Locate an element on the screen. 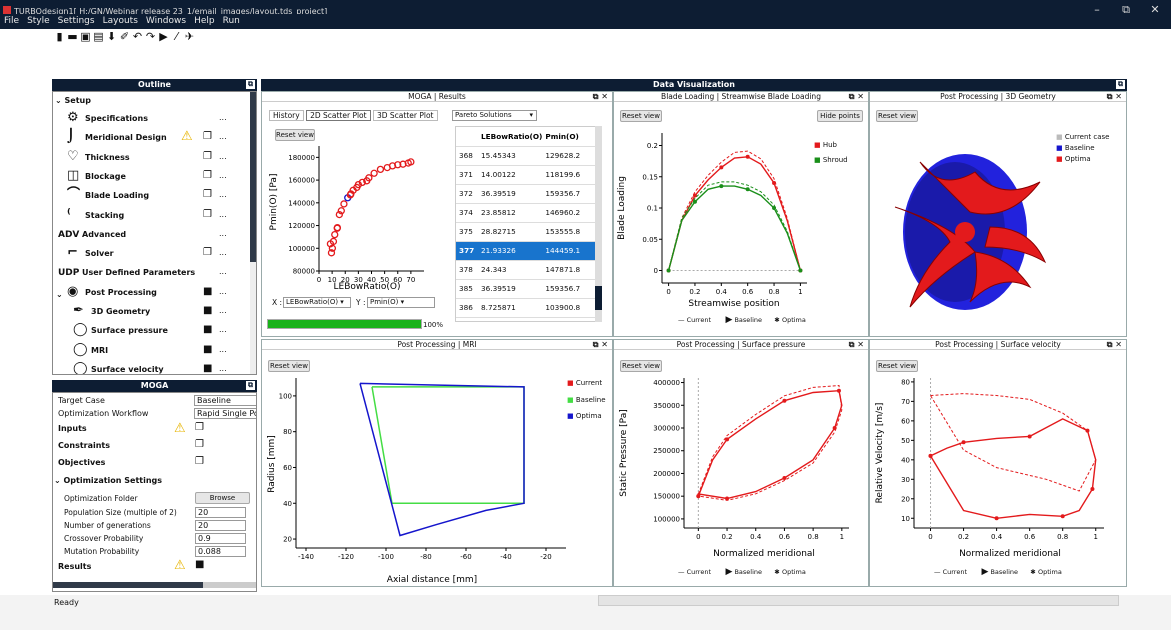 The height and width of the screenshot is (630, 1171). opt-settings-section: ⌄ Optimization Settings is located at coordinates (108, 480).